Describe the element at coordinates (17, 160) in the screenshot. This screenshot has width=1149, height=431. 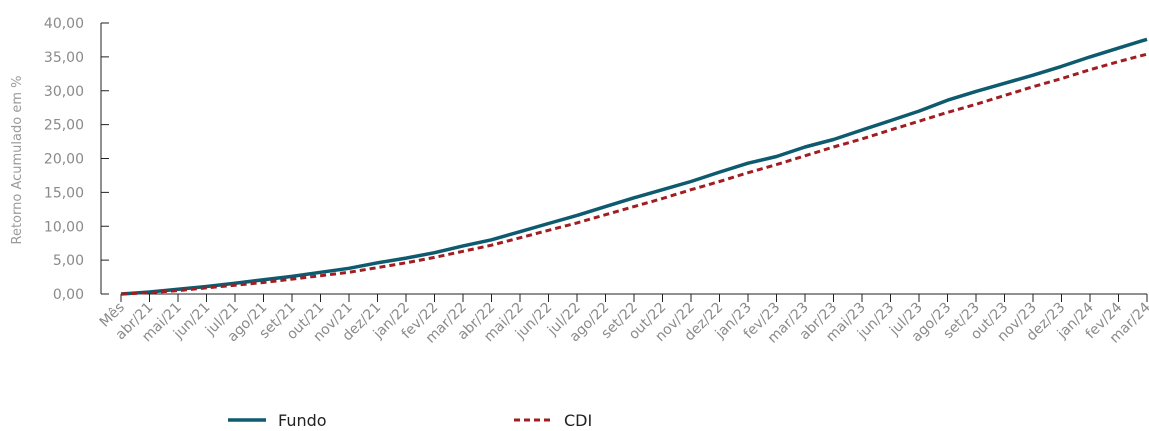
I see `y-axis-title: Retorno Acumulado em %` at that location.